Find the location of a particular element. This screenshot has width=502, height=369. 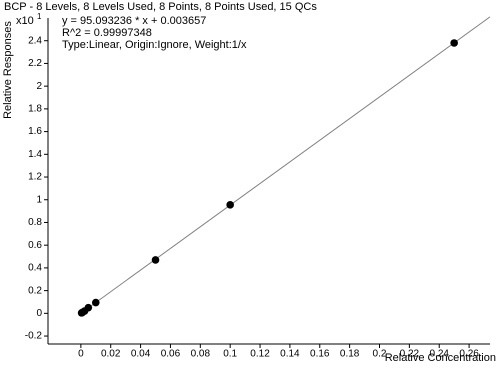

x-tick-label: 0.1 is located at coordinates (230, 354).